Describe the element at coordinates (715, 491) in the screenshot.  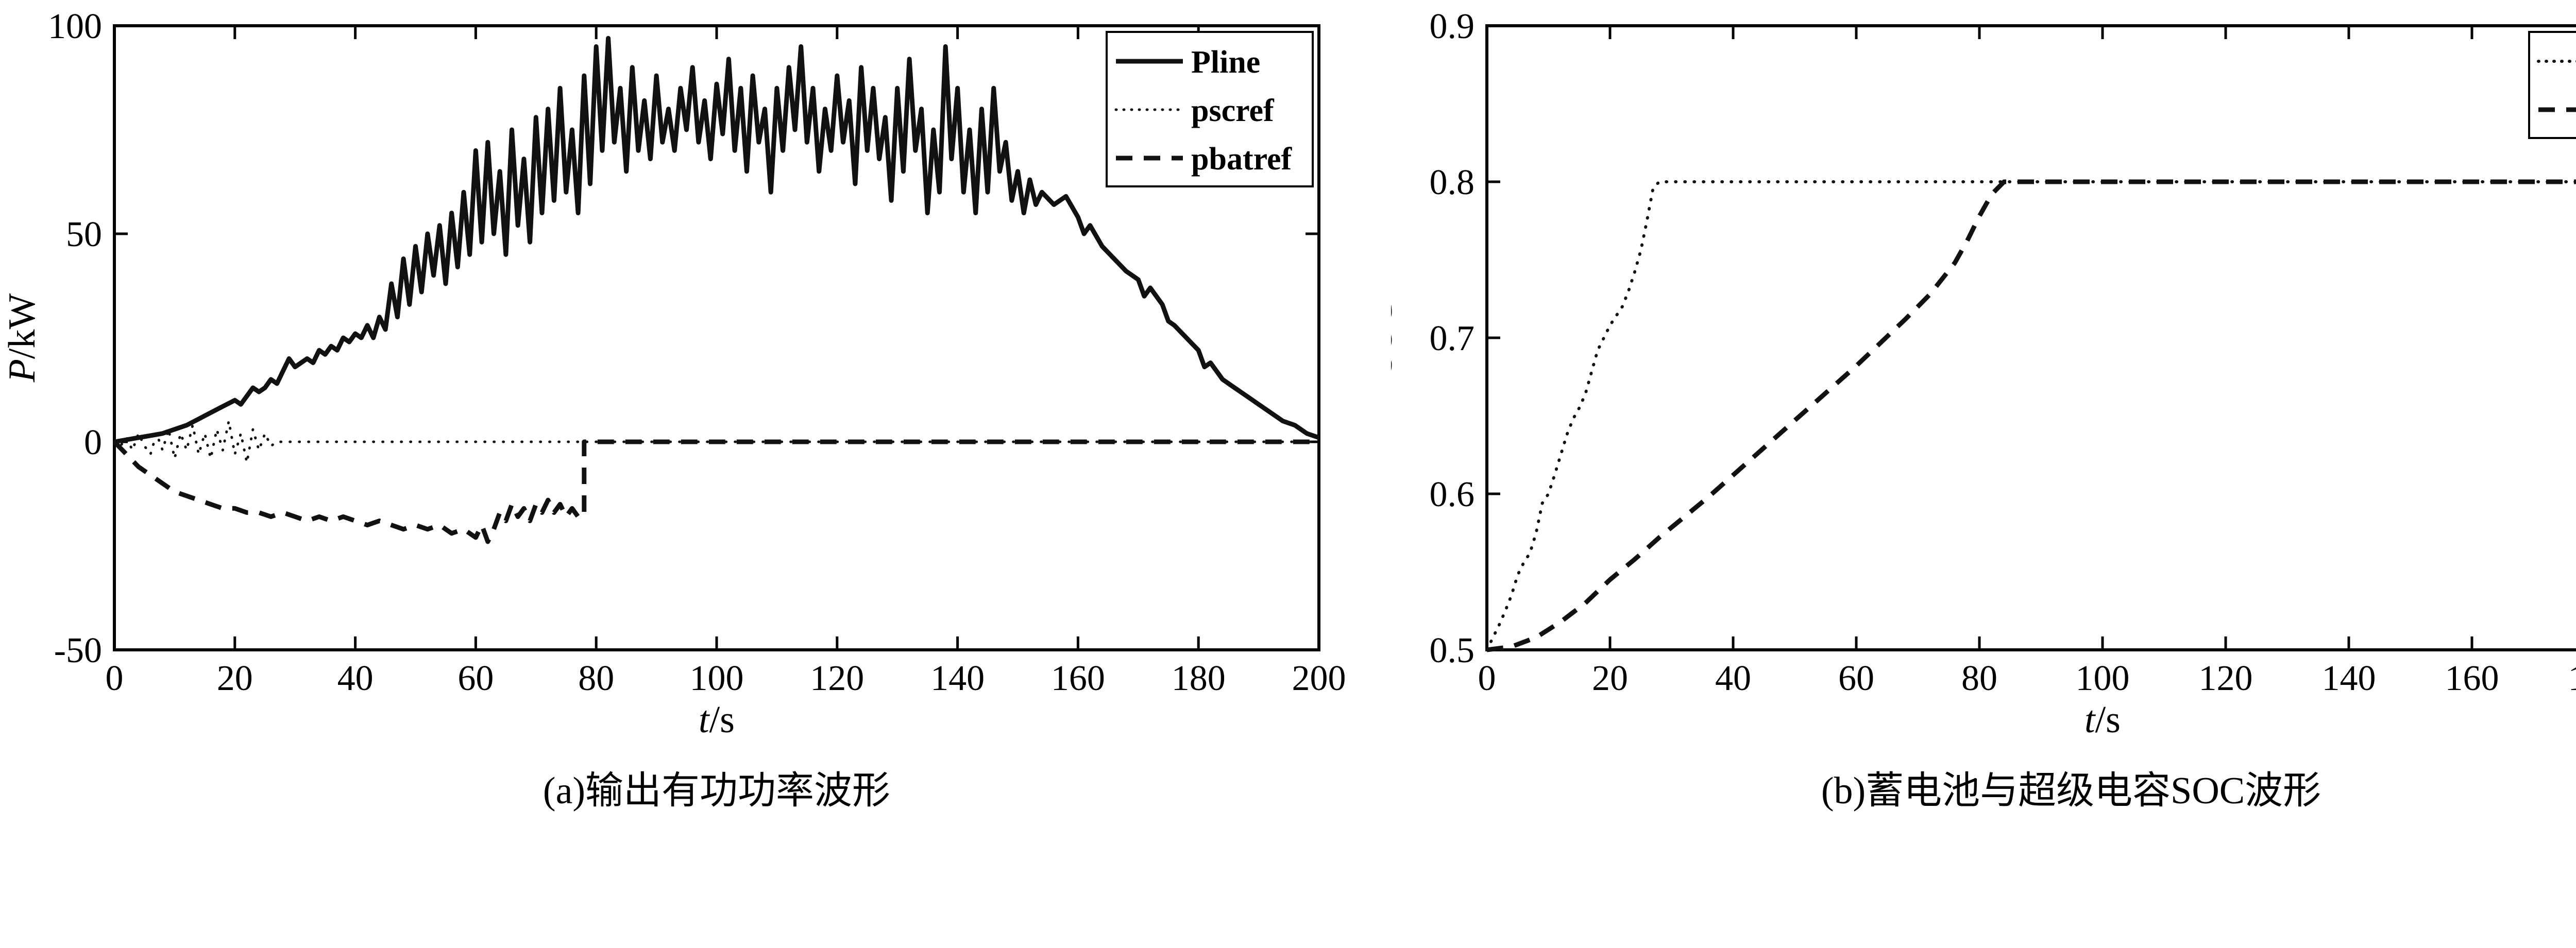
I see `series-pbatref` at that location.